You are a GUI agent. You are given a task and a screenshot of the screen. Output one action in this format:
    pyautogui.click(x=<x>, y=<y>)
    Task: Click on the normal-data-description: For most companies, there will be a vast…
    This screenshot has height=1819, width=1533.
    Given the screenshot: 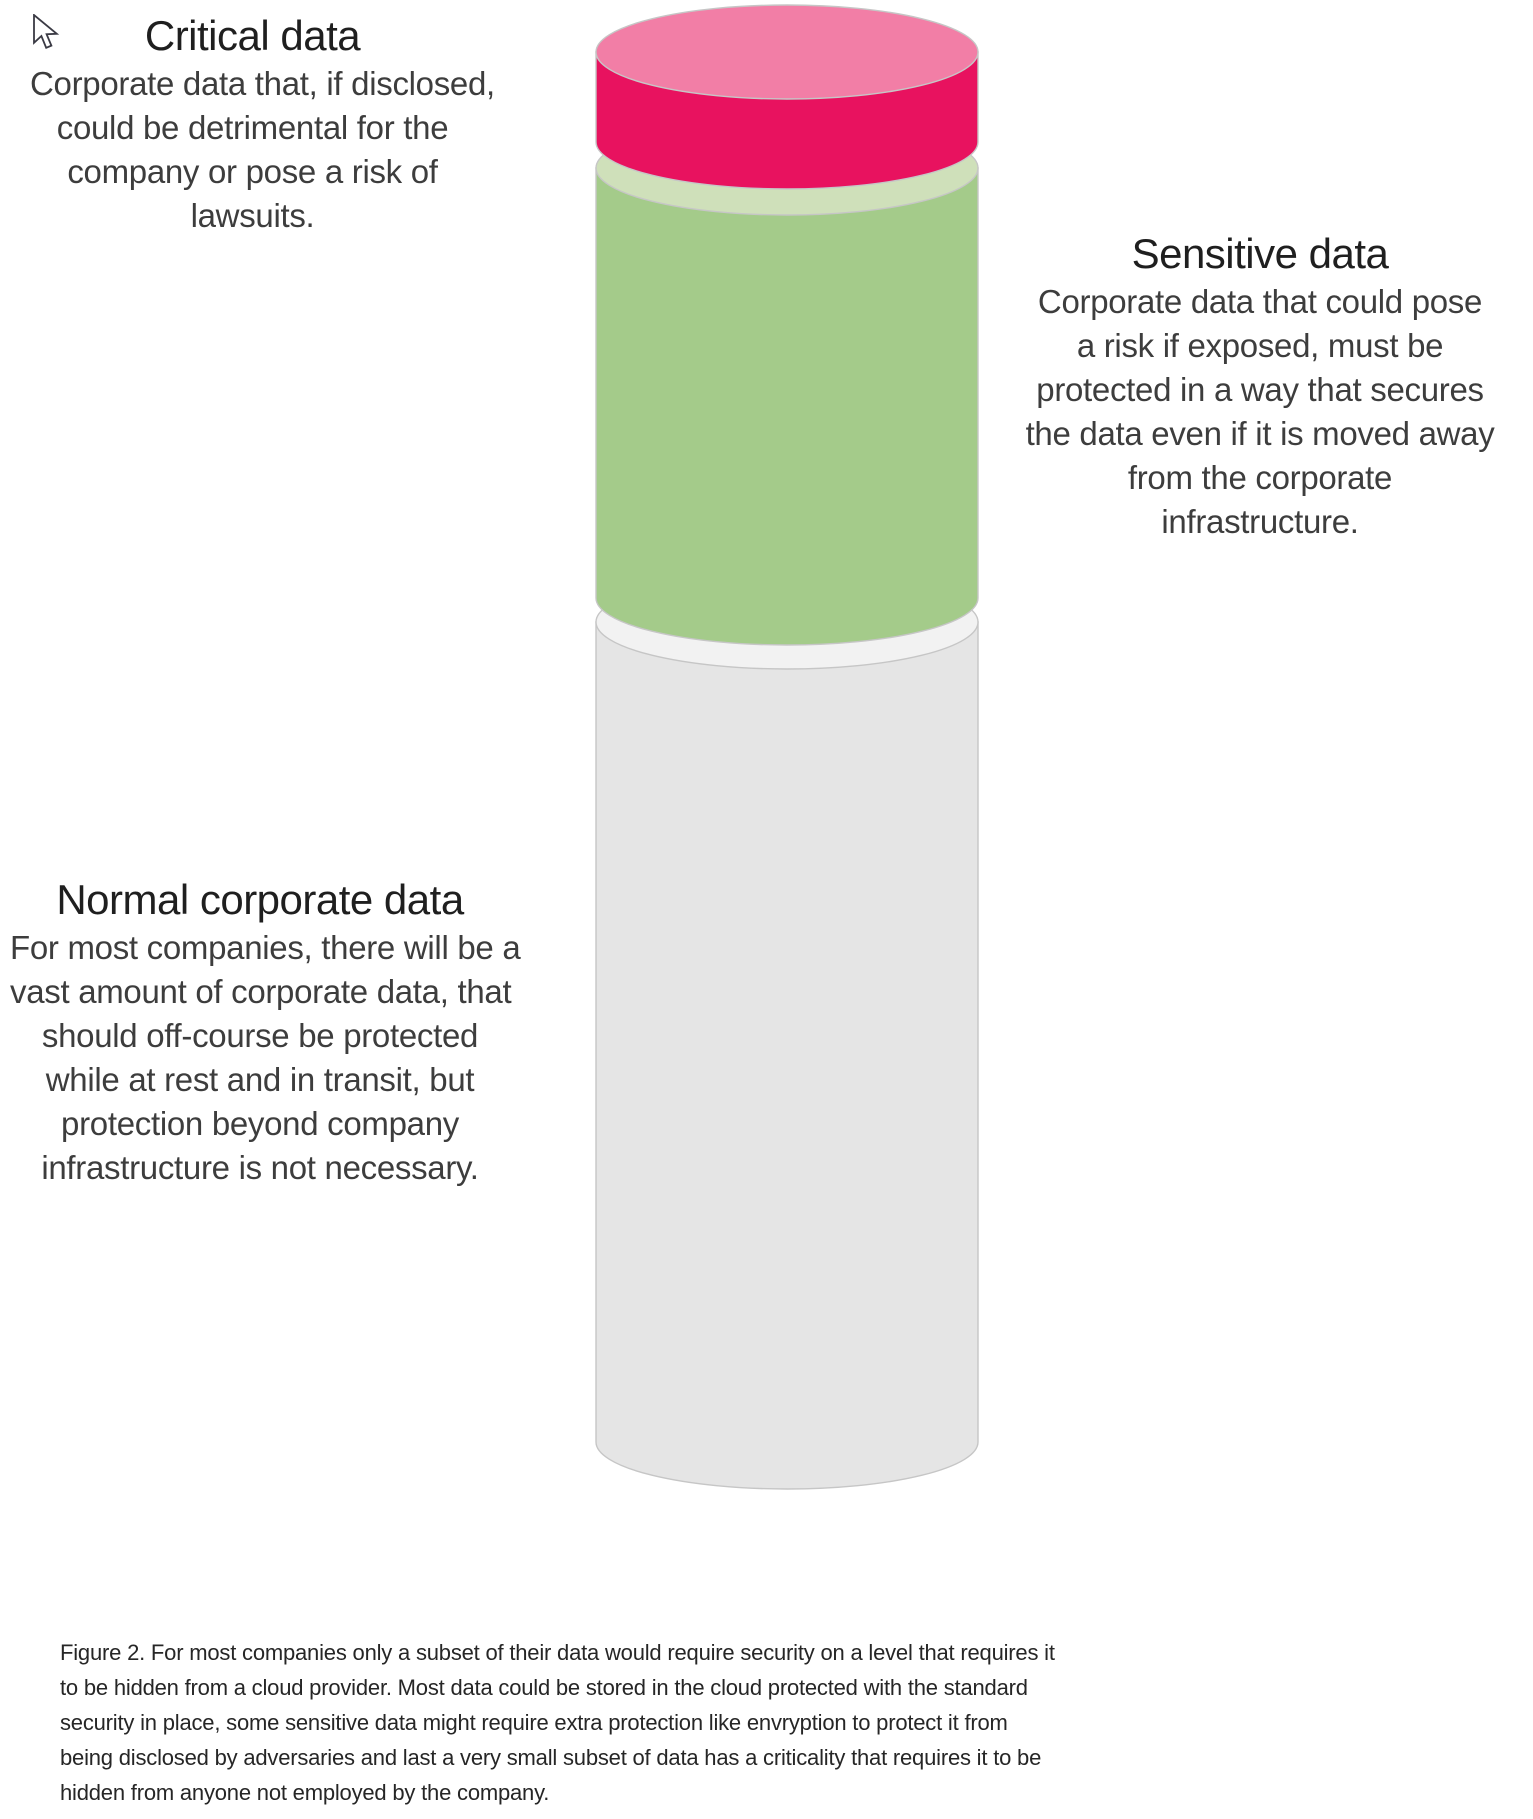 What is the action you would take?
    pyautogui.click(x=265, y=1057)
    